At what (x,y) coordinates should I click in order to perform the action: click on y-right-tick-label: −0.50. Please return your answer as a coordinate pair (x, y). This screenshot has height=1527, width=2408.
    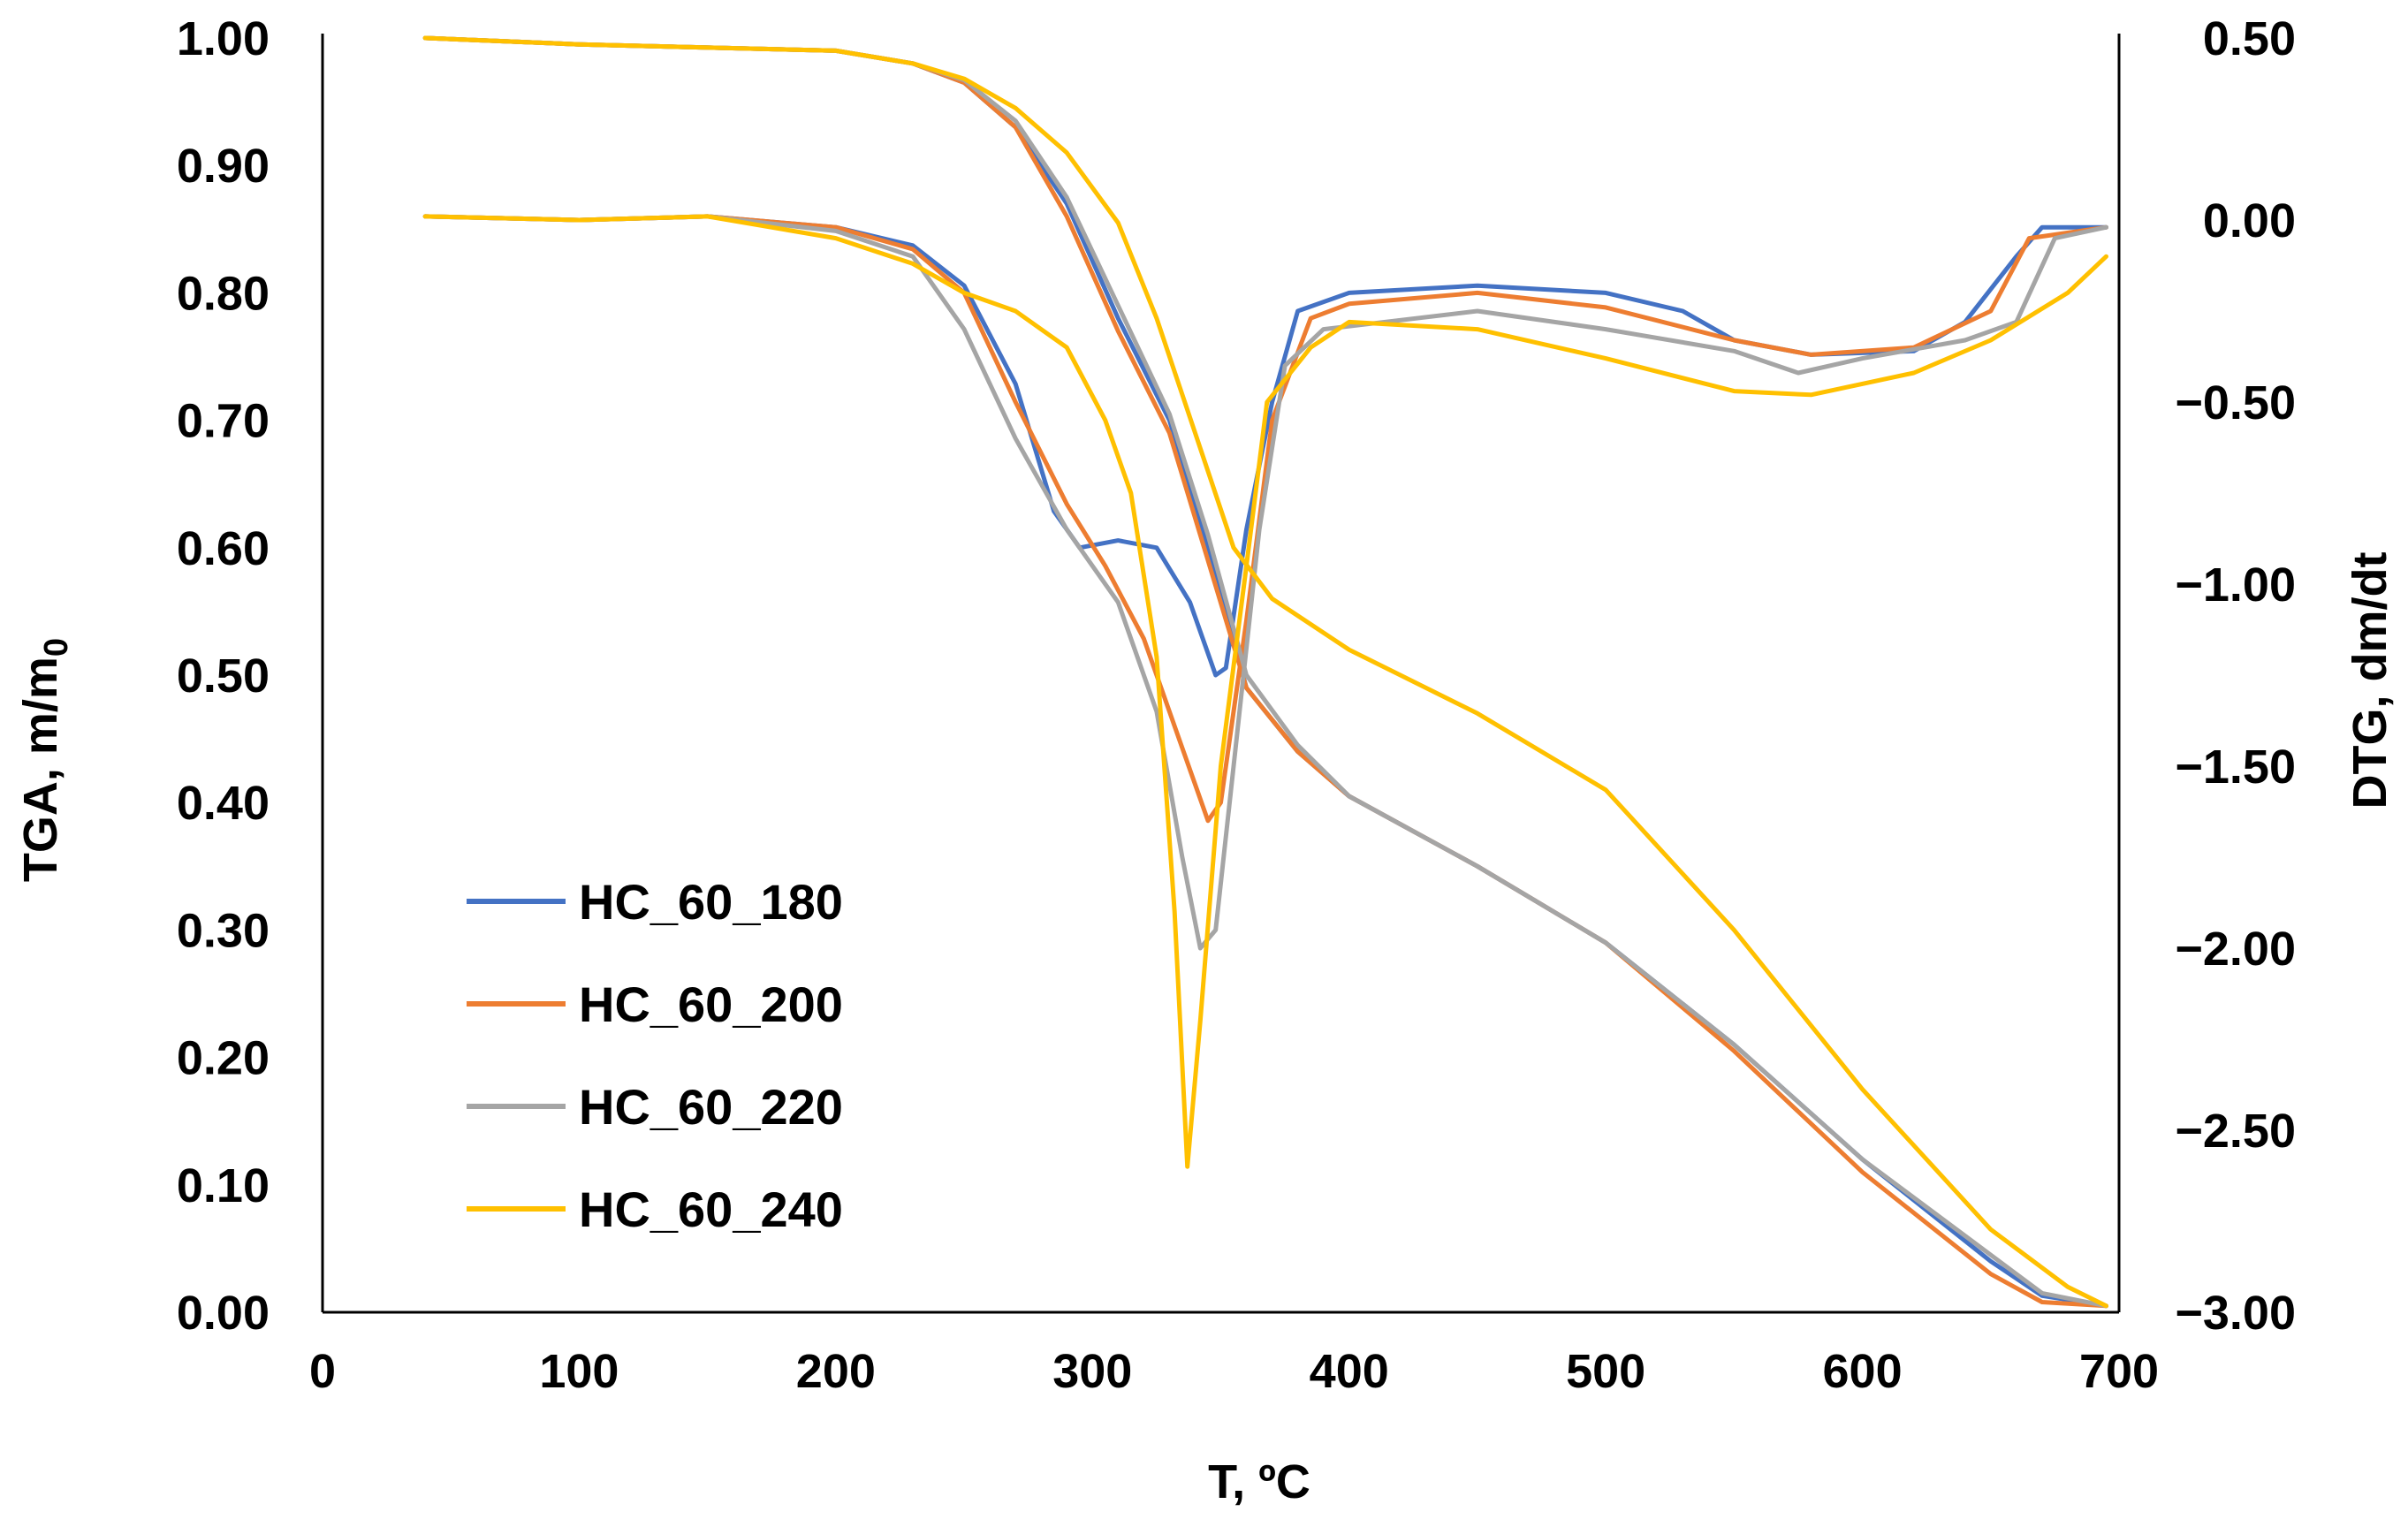
    Looking at the image, I should click on (2235, 402).